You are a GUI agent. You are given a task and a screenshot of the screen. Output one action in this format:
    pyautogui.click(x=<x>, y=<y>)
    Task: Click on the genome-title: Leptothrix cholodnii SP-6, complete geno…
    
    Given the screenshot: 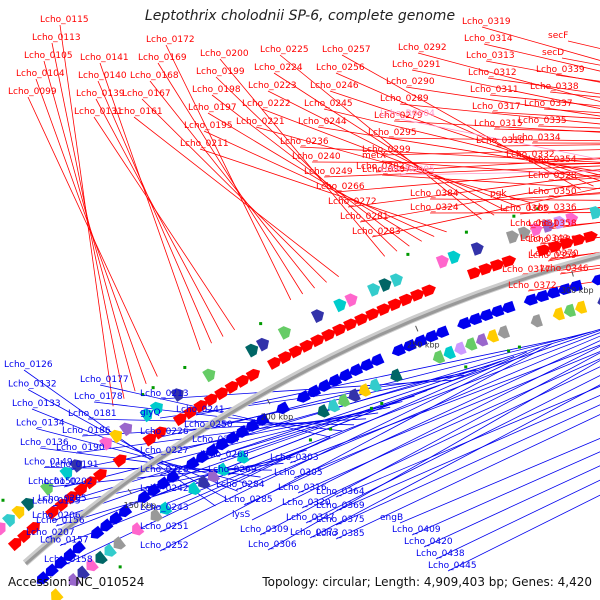 What is the action you would take?
    pyautogui.click(x=300, y=16)
    